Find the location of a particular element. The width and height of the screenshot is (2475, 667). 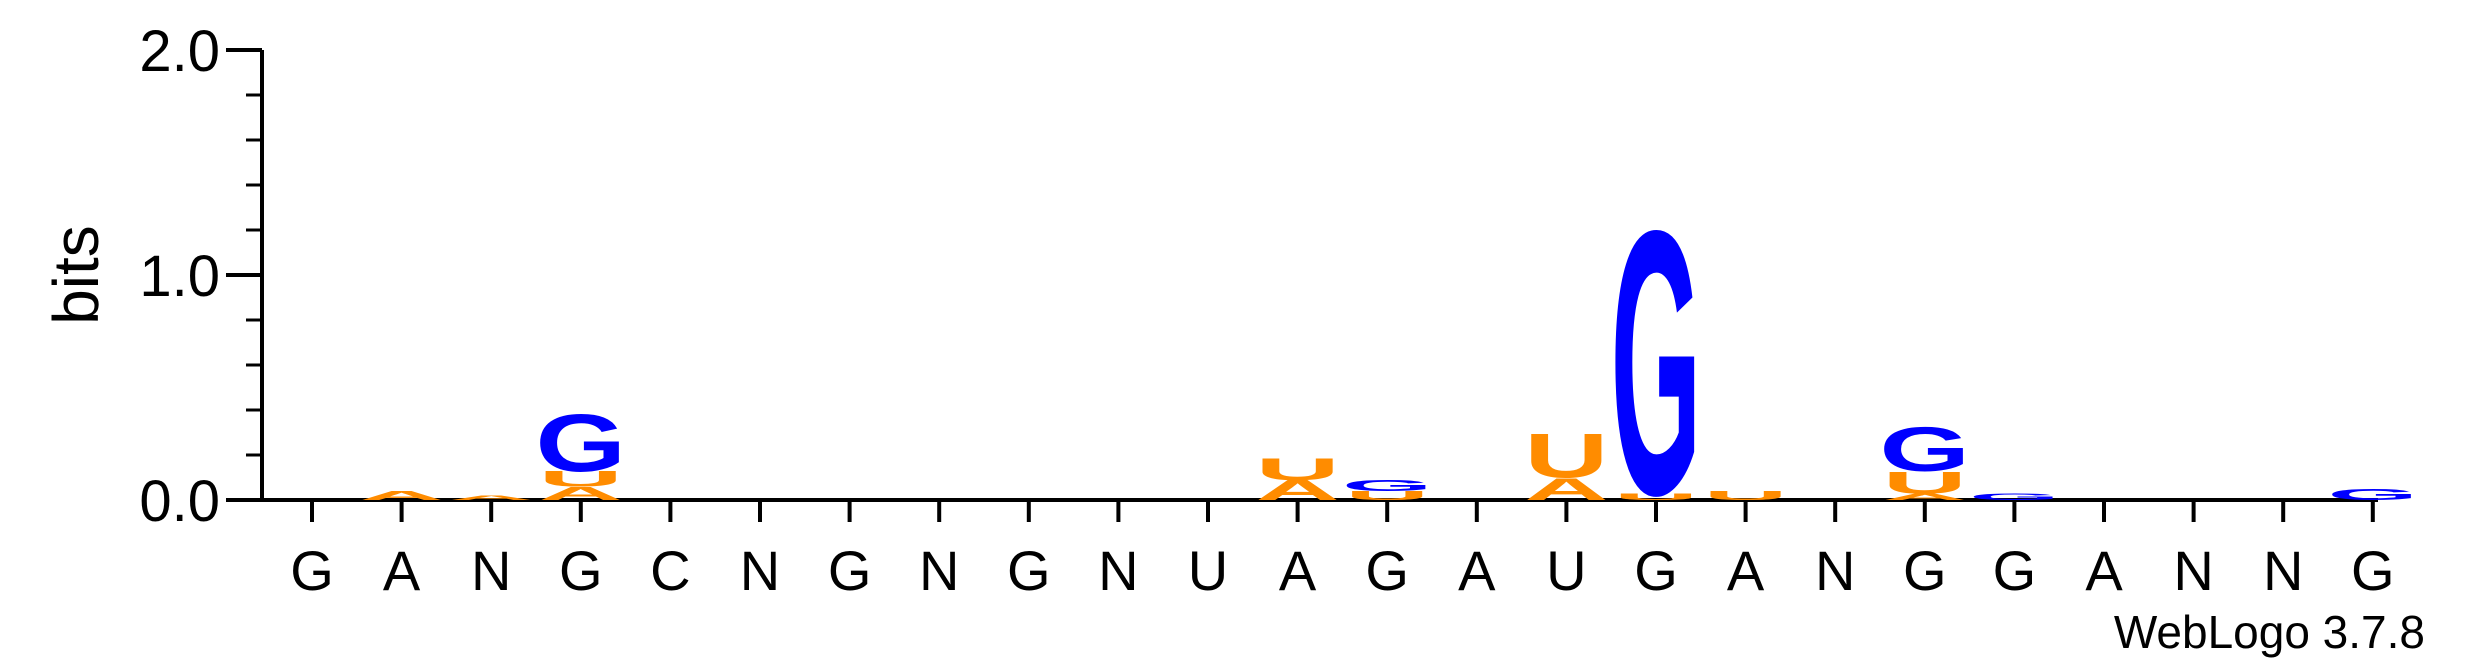

y-axis: 0.0 1.0 2.0 bits is located at coordinates (152, 276).